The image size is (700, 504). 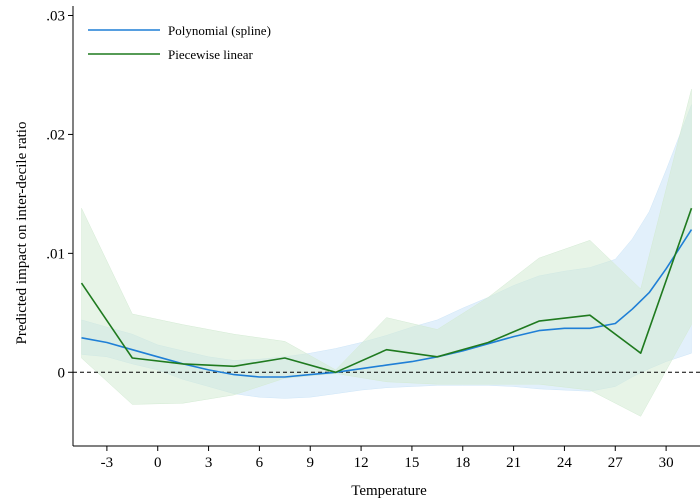 What do you see at coordinates (107, 463) in the screenshot?
I see `x-tick-label: -3` at bounding box center [107, 463].